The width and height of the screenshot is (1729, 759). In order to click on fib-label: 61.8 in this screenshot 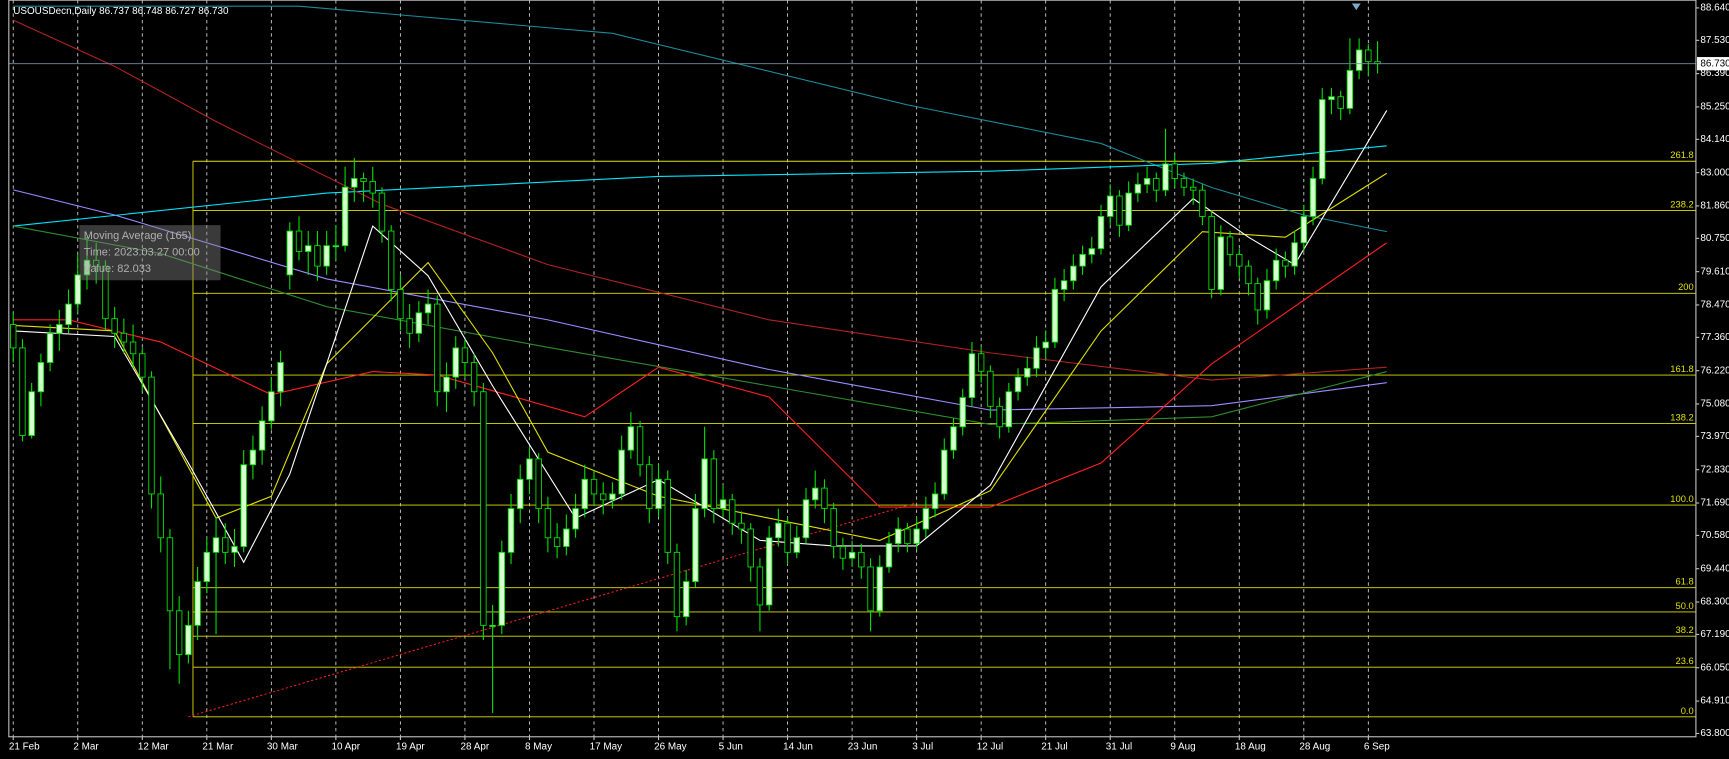, I will do `click(1684, 582)`.